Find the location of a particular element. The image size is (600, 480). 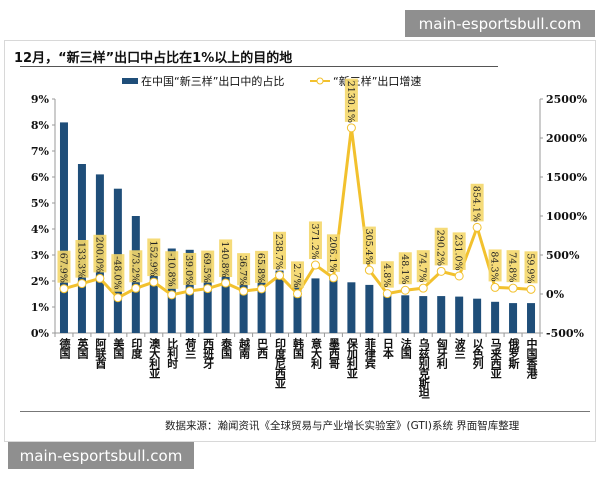

growth-point-俄罗斯 is located at coordinates (513, 288).